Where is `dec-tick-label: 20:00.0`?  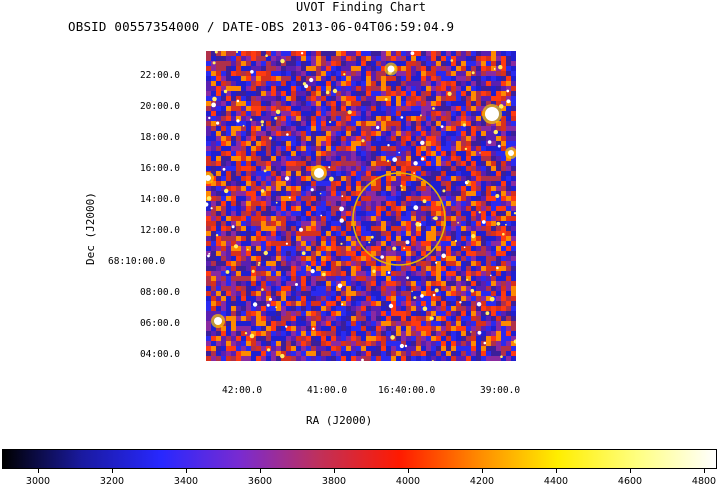
dec-tick-label: 20:00.0 is located at coordinates (159, 106).